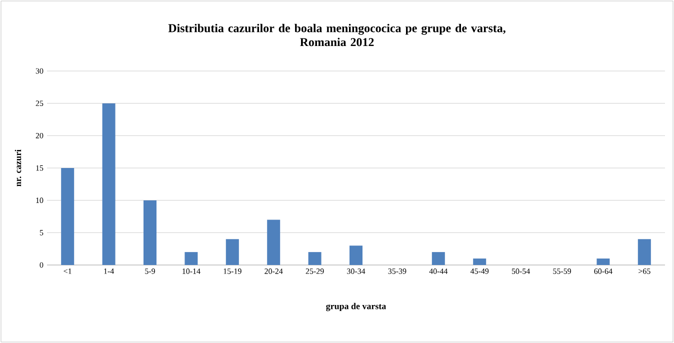  I want to click on y-axis-title: nr. cazuri, so click(18, 167).